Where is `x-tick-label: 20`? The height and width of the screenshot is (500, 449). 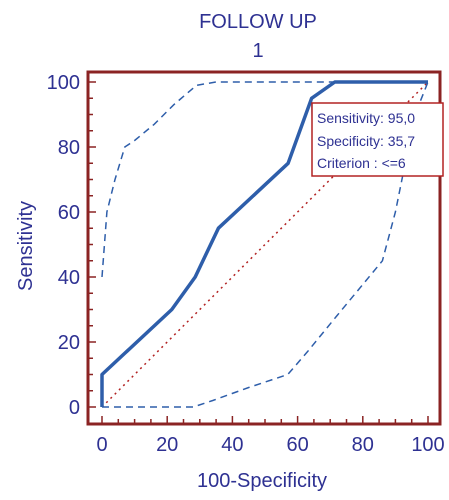 x-tick-label: 20 is located at coordinates (167, 445).